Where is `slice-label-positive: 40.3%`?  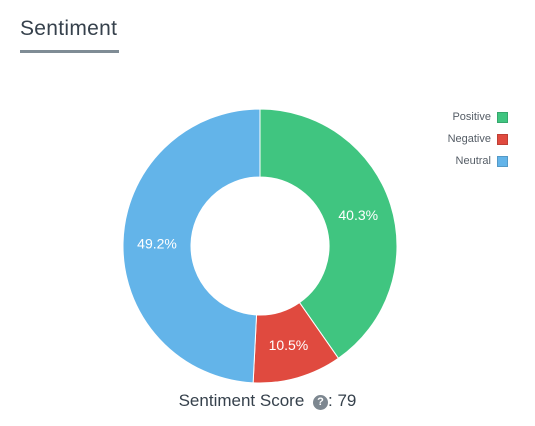 slice-label-positive: 40.3% is located at coordinates (358, 215).